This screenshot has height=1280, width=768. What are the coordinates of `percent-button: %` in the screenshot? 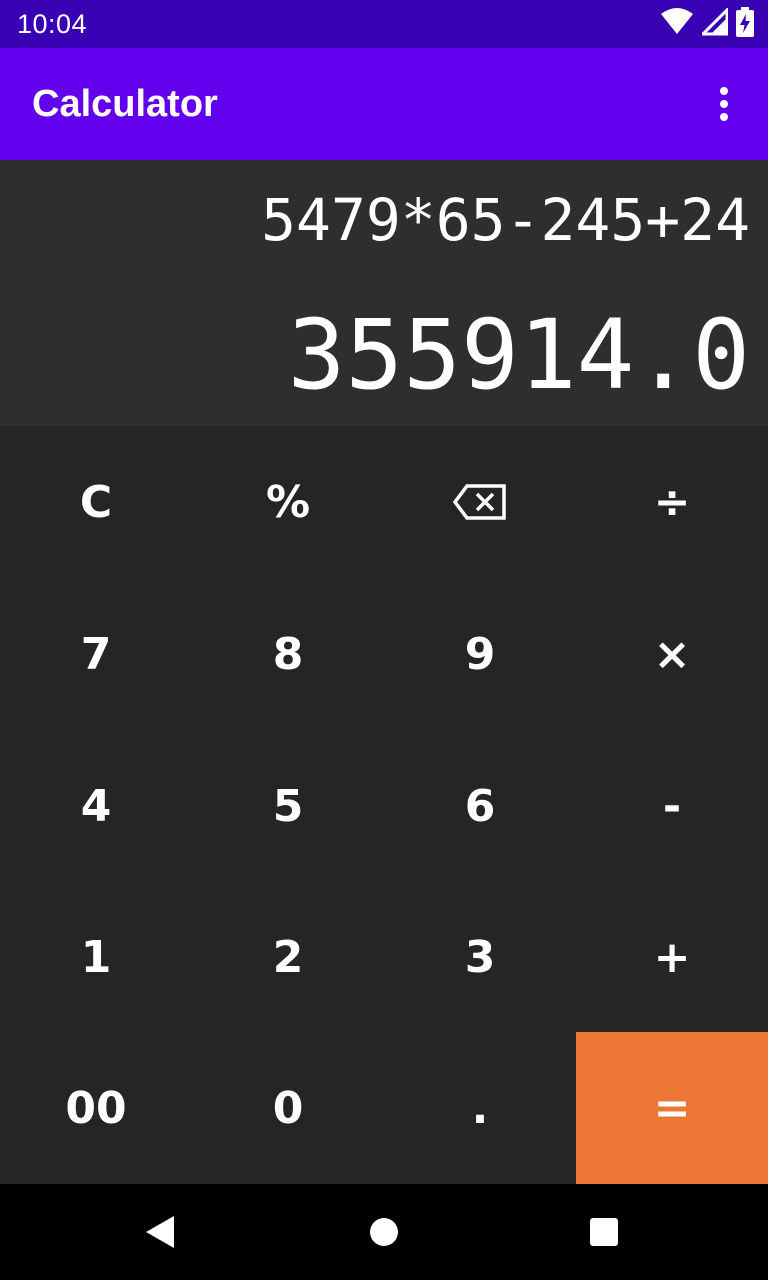 It's located at (288, 502).